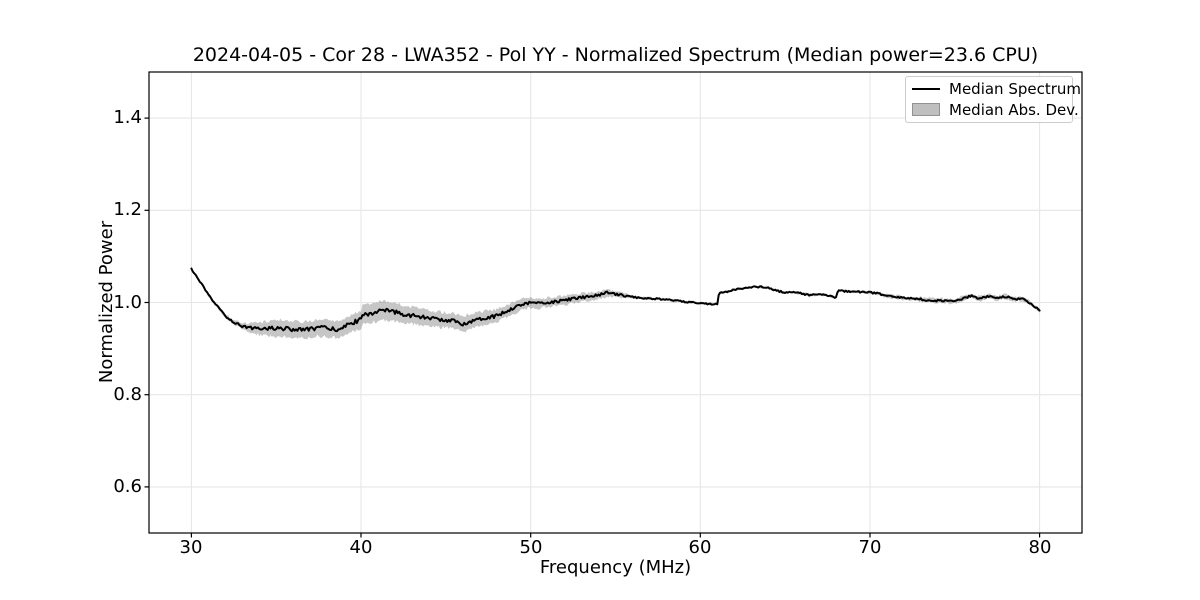  I want to click on median-spectrum-line, so click(615, 300).